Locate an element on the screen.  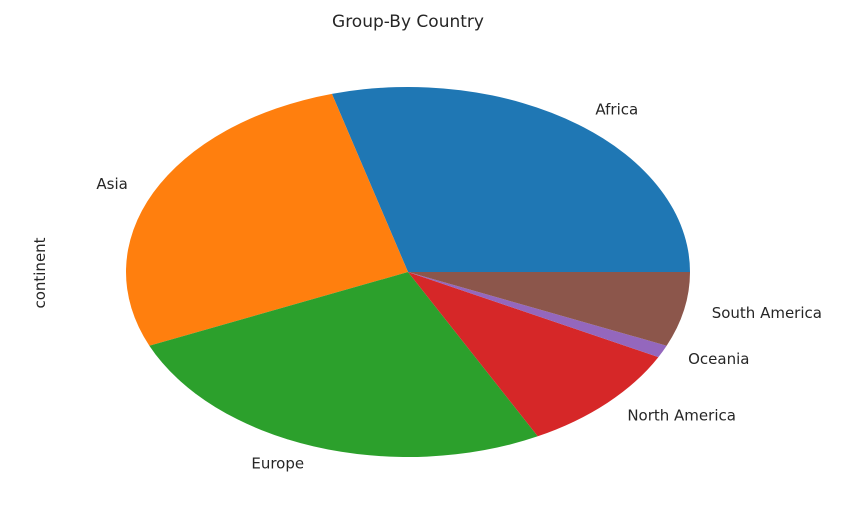
pie-label-europe: Europe is located at coordinates (277, 463).